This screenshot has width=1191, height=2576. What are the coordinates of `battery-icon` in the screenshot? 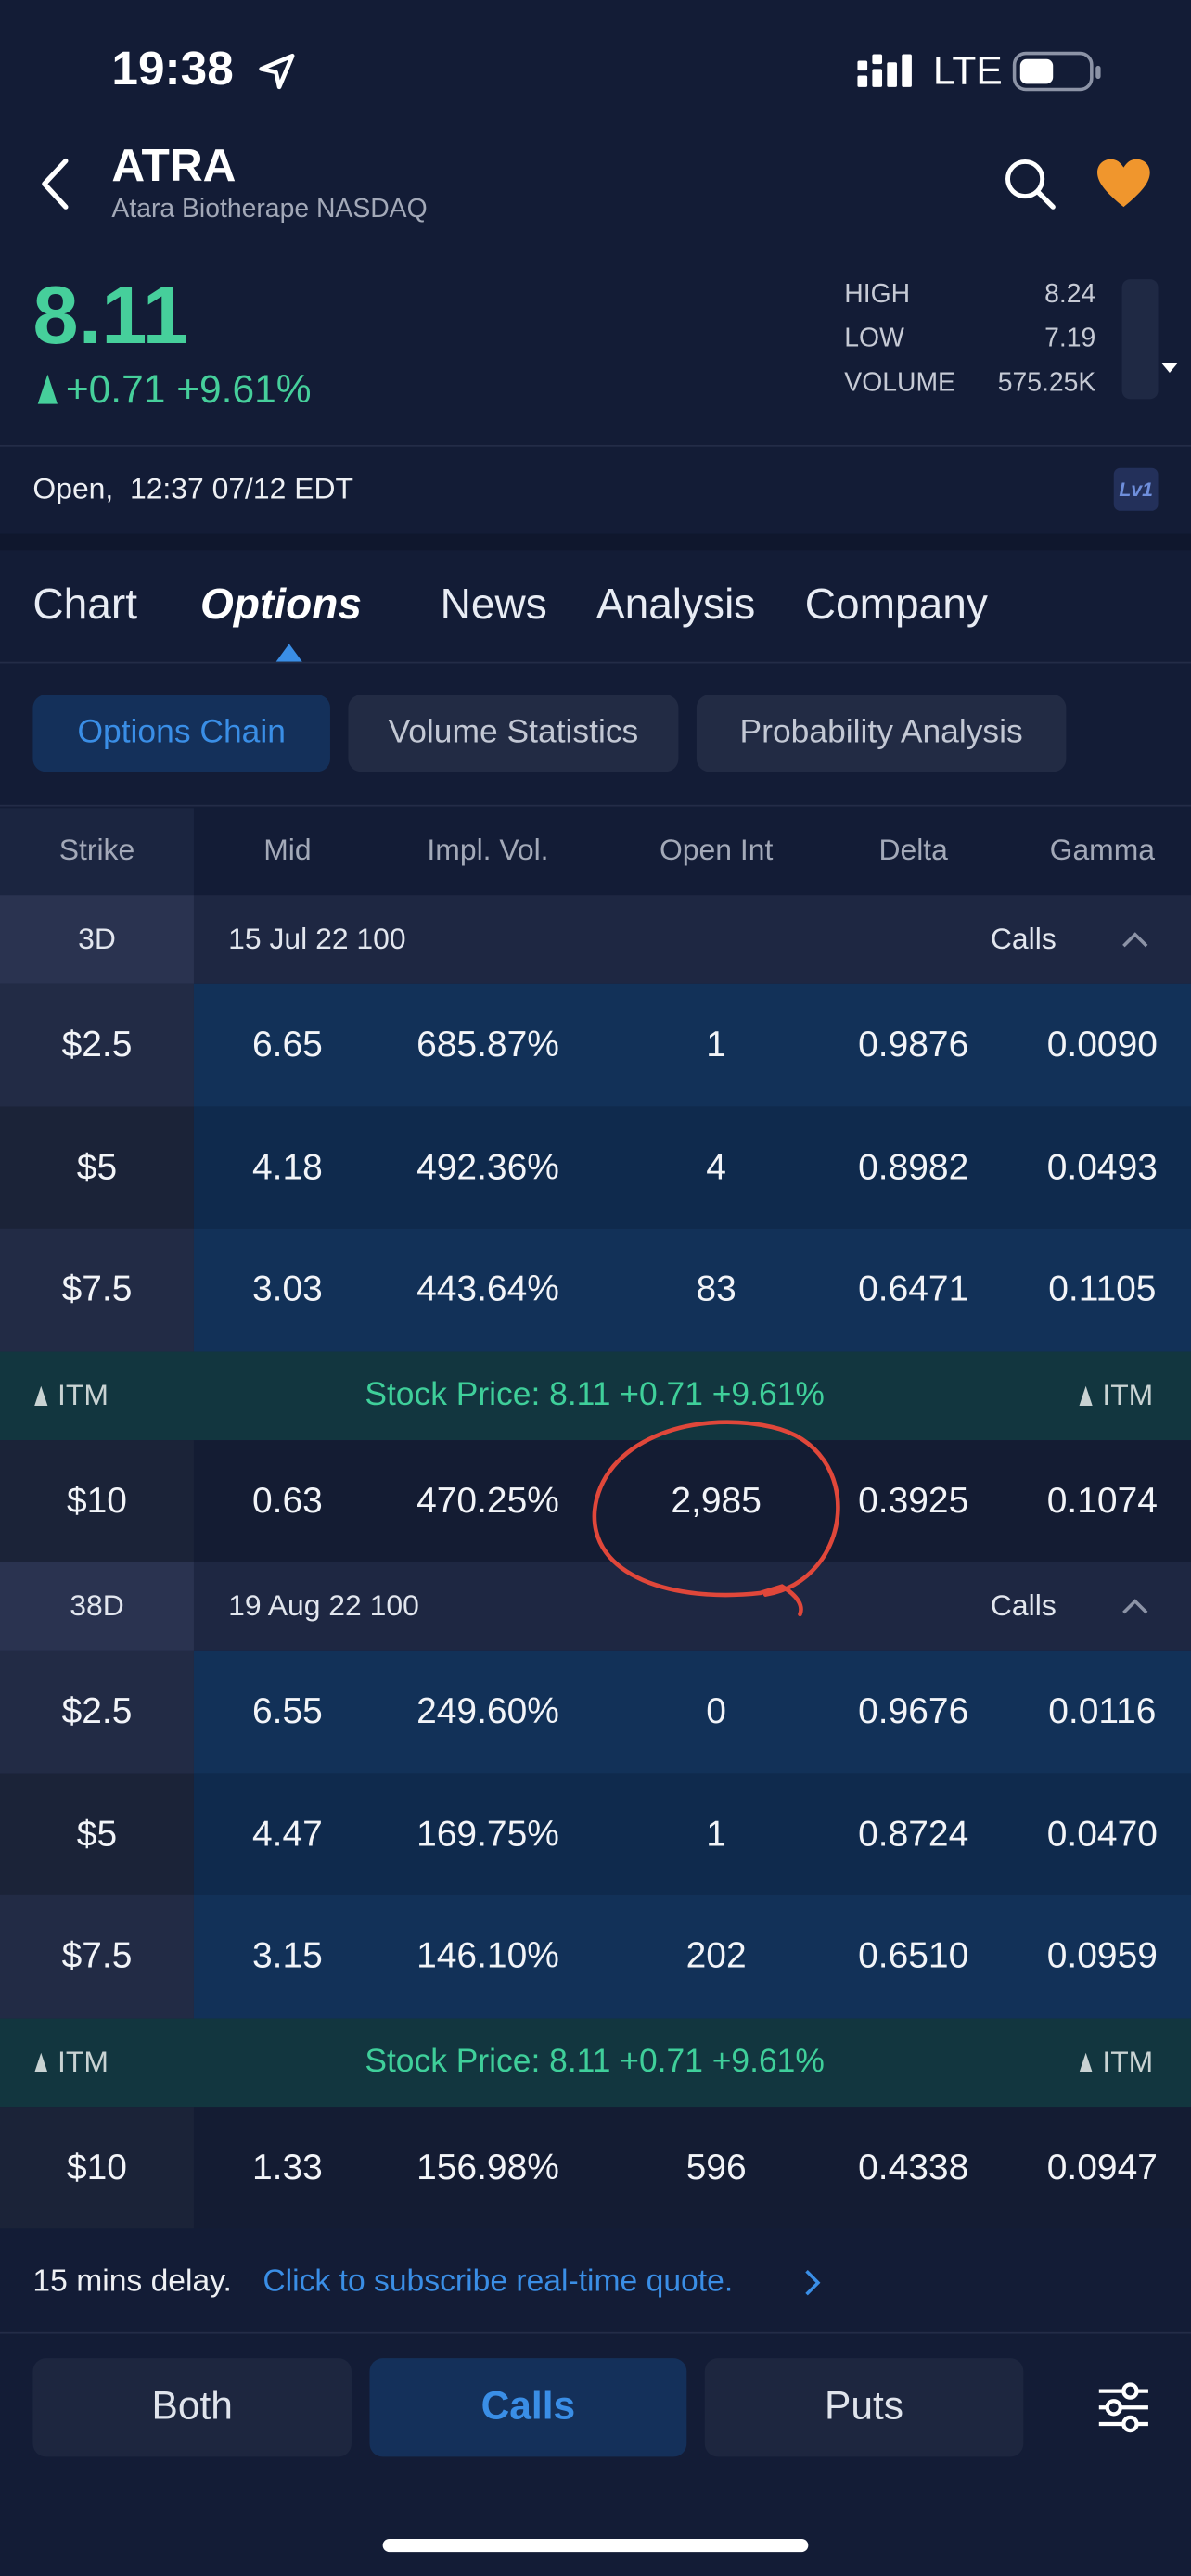 It's located at (1056, 71).